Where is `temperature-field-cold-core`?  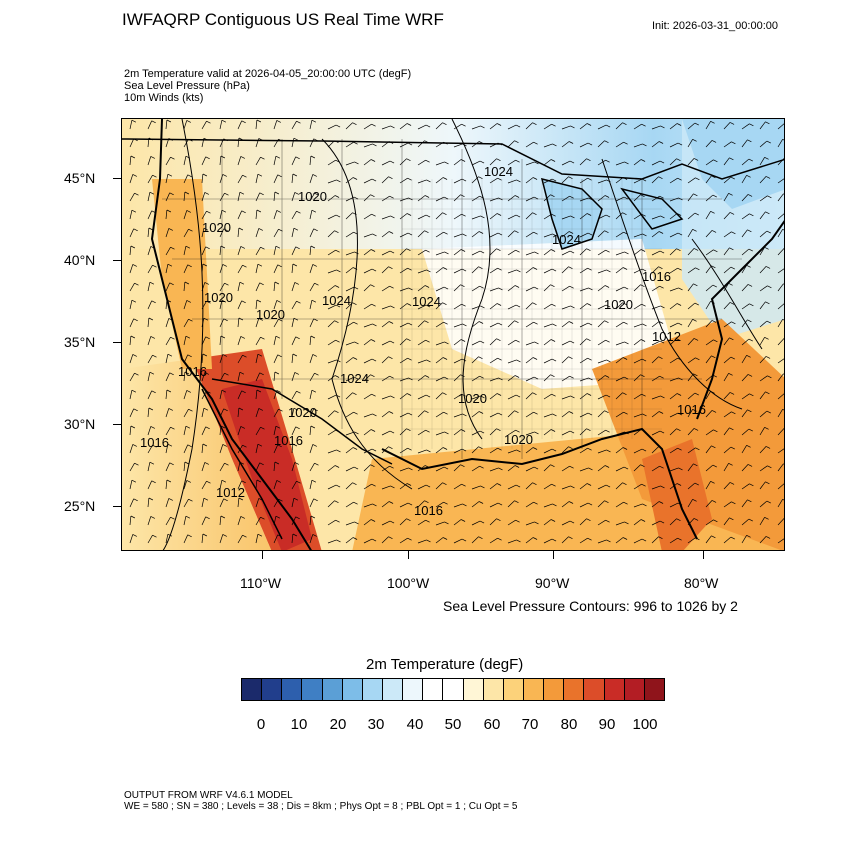
temperature-field-cold-core is located at coordinates (733, 164).